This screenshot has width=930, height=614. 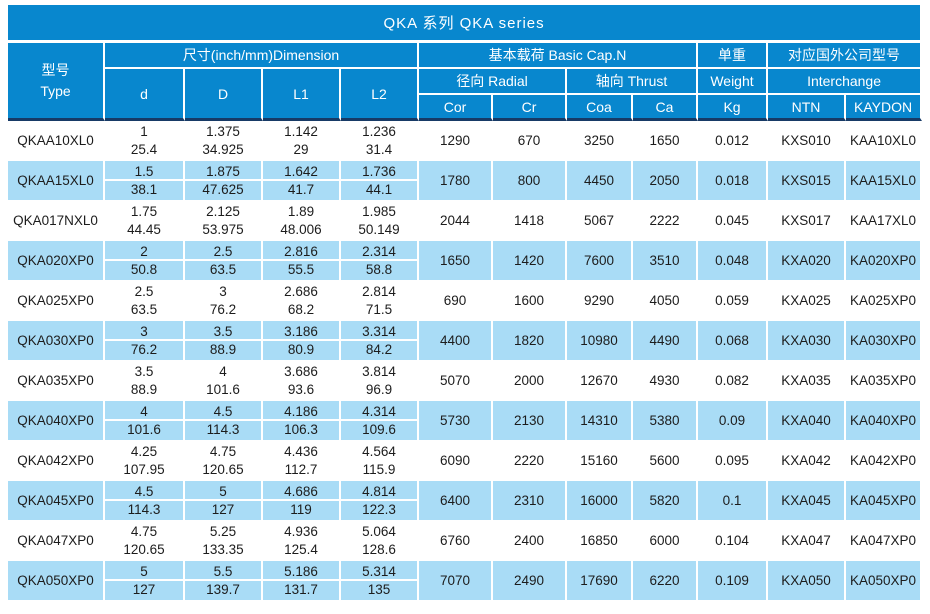 I want to click on ntn-cell: KXA025, so click(x=807, y=301).